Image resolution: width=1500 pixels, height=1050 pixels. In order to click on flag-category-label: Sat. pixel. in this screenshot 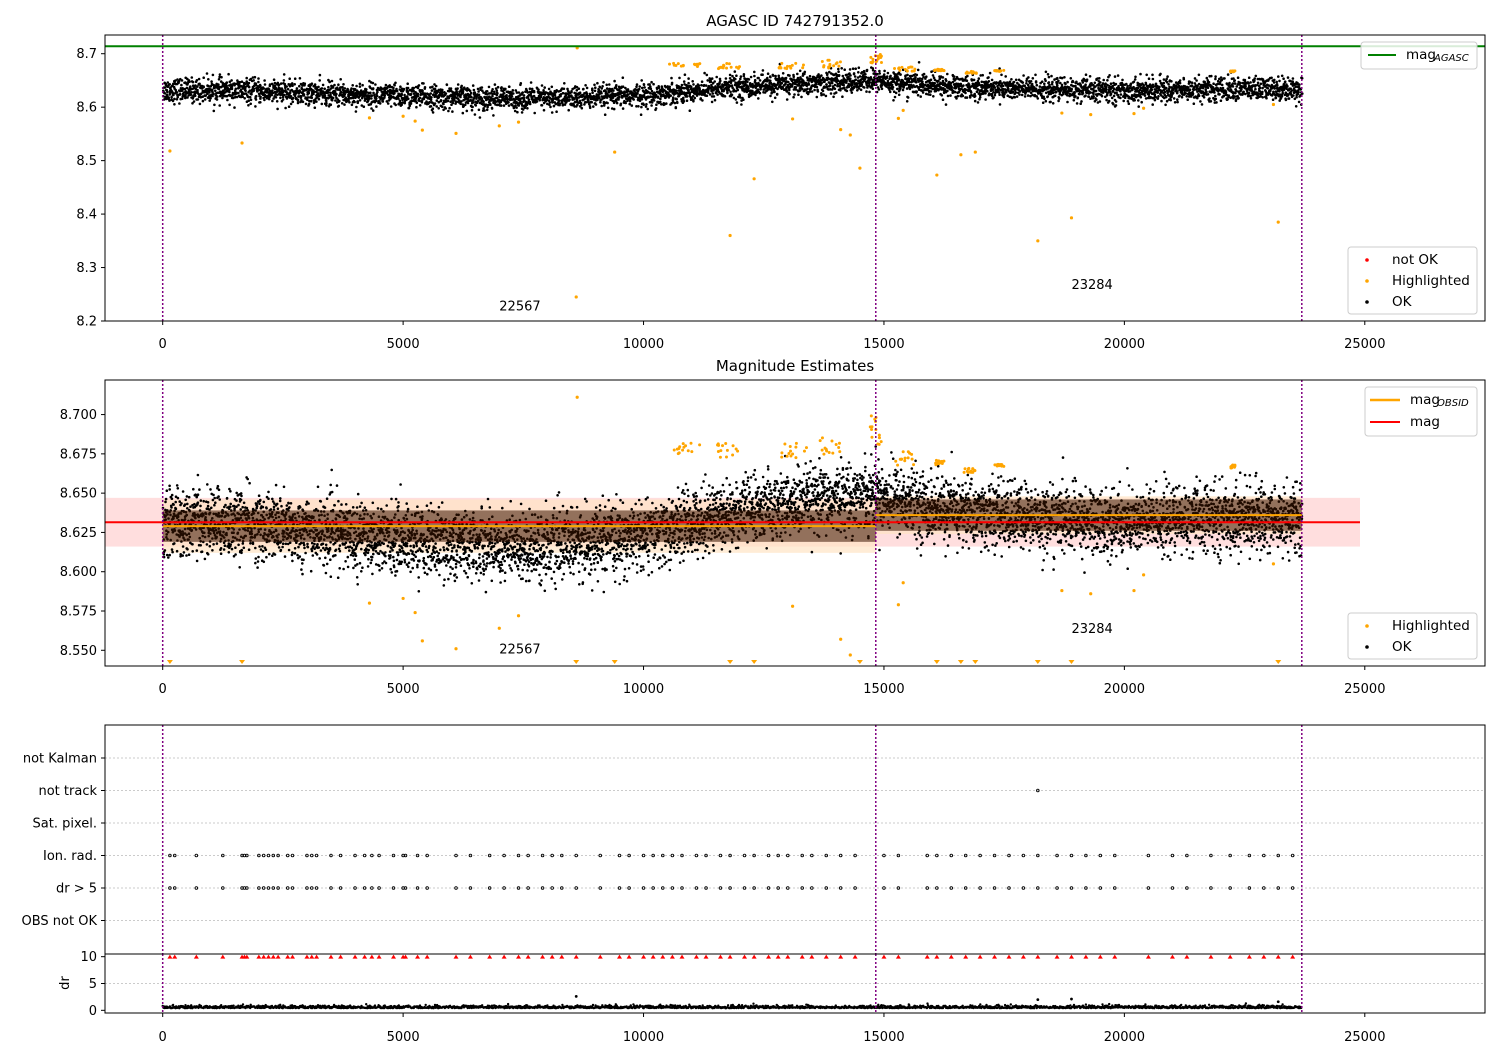, I will do `click(65, 824)`.